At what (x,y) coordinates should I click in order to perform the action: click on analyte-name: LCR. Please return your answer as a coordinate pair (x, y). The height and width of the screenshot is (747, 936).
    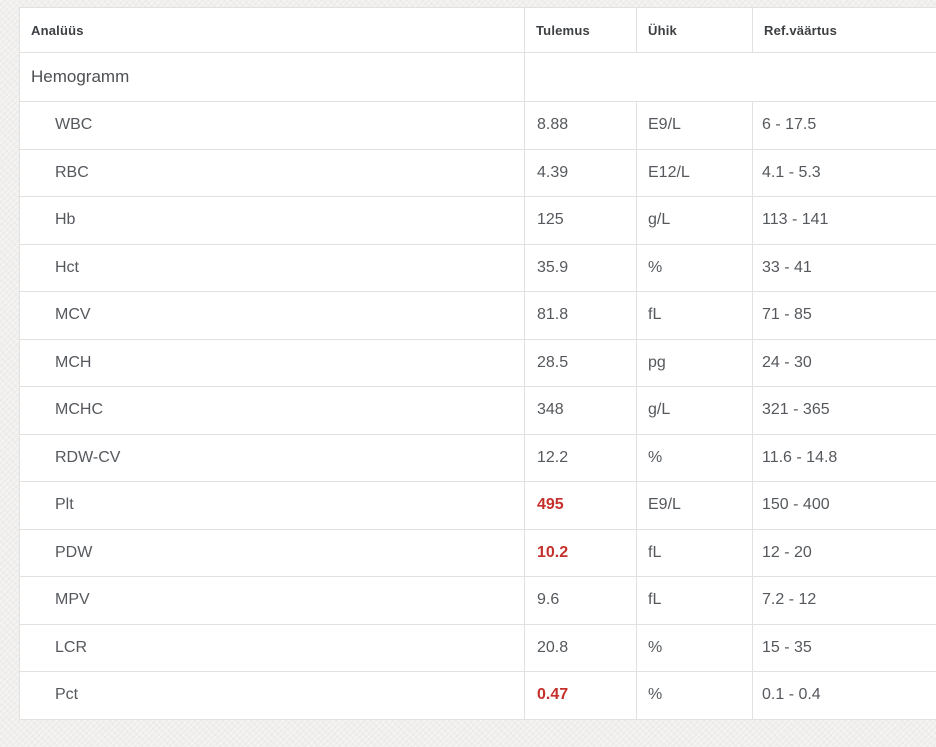
    Looking at the image, I should click on (272, 647).